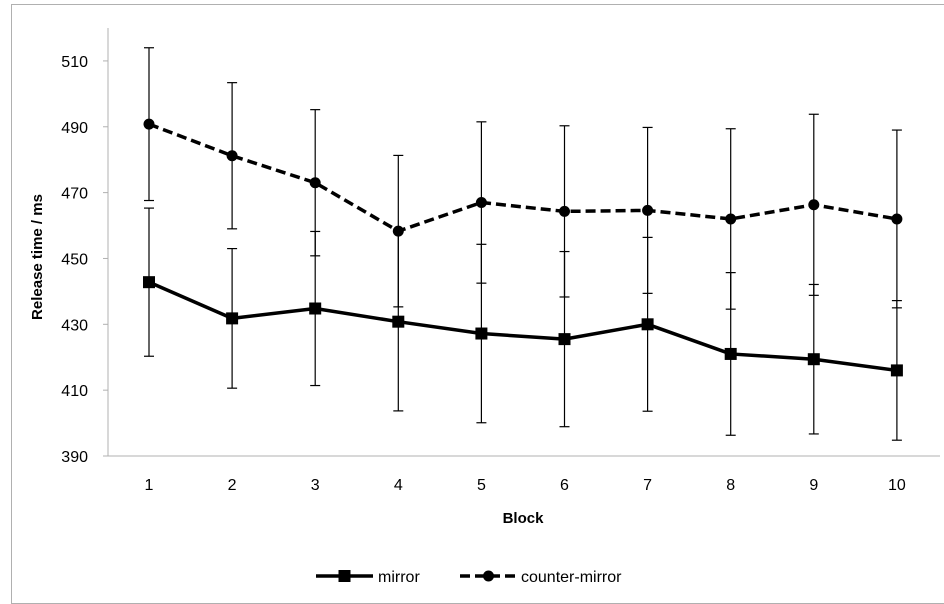 The image size is (944, 604). What do you see at coordinates (571, 577) in the screenshot?
I see `legend-label-counter-mirror: counter-mirror` at bounding box center [571, 577].